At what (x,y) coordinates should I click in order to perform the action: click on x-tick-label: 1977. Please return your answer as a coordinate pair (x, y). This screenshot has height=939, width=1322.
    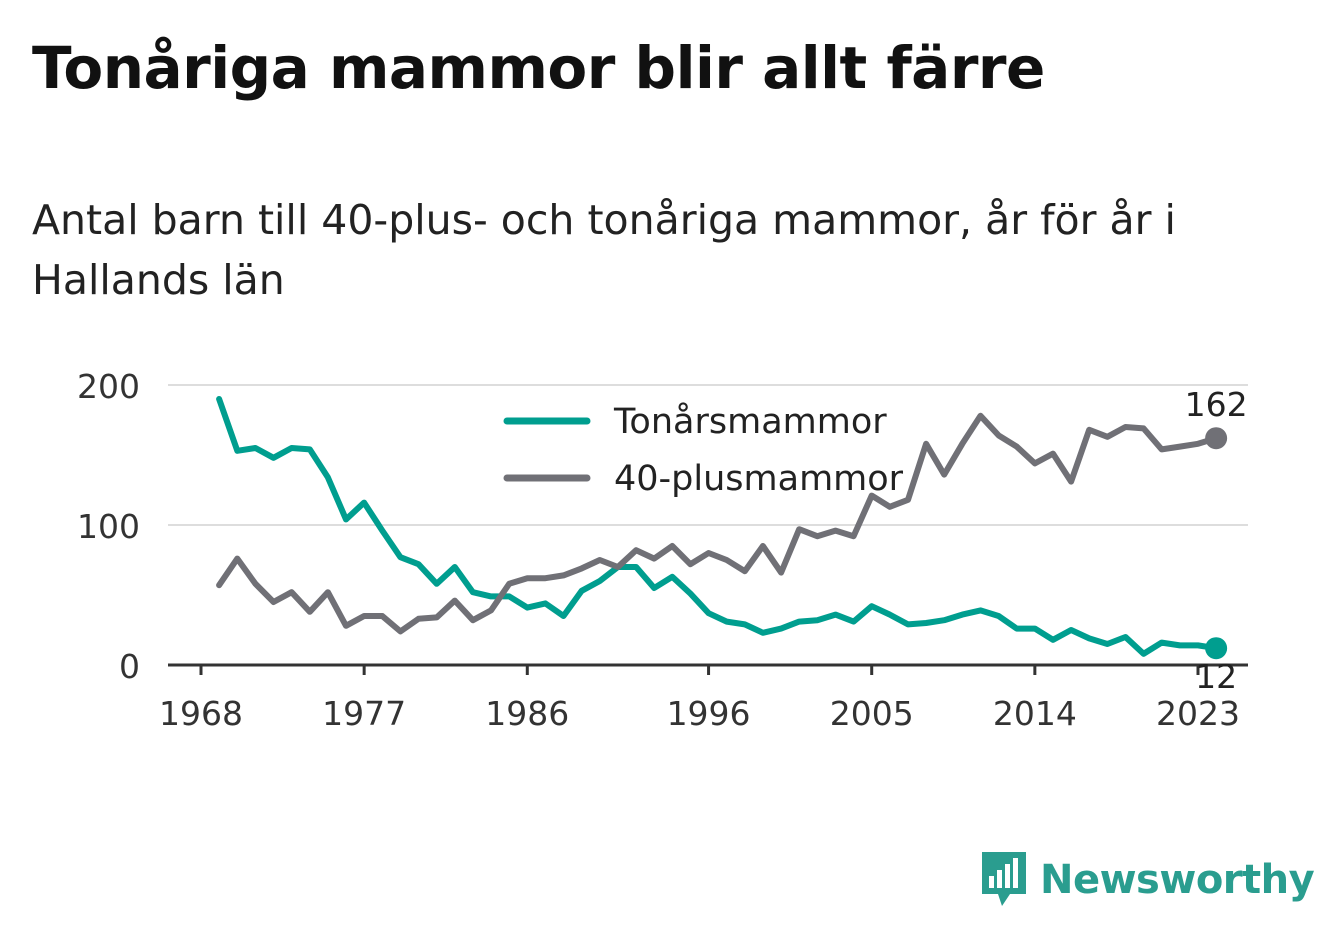
    Looking at the image, I should click on (364, 713).